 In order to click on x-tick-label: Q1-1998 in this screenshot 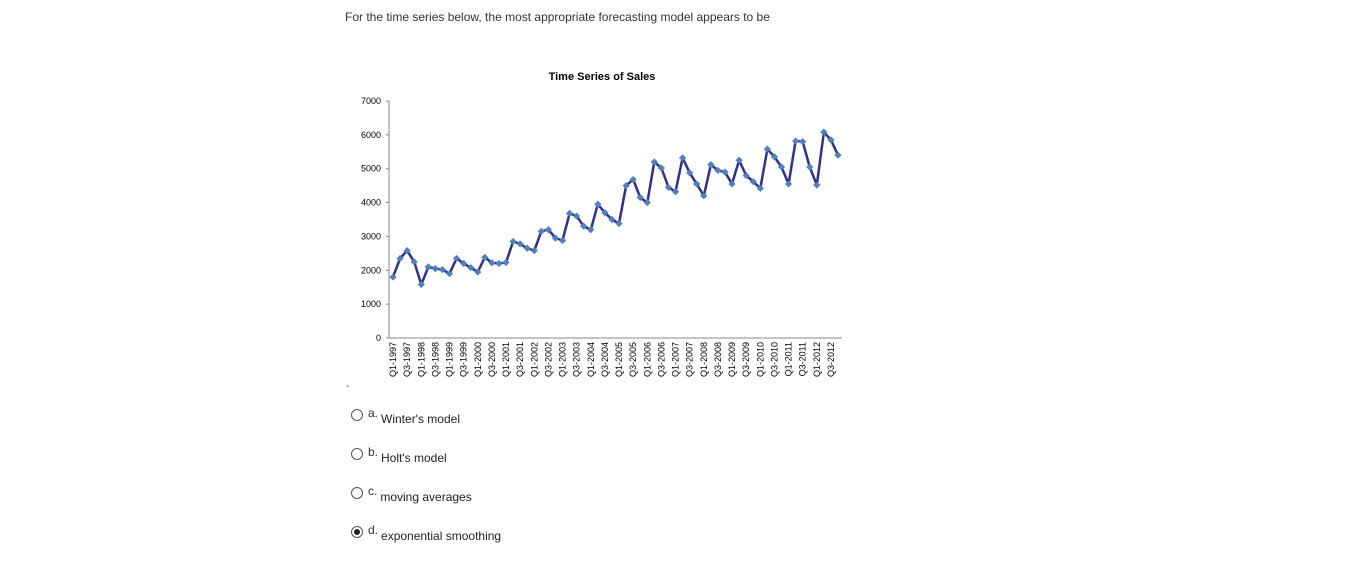, I will do `click(421, 359)`.